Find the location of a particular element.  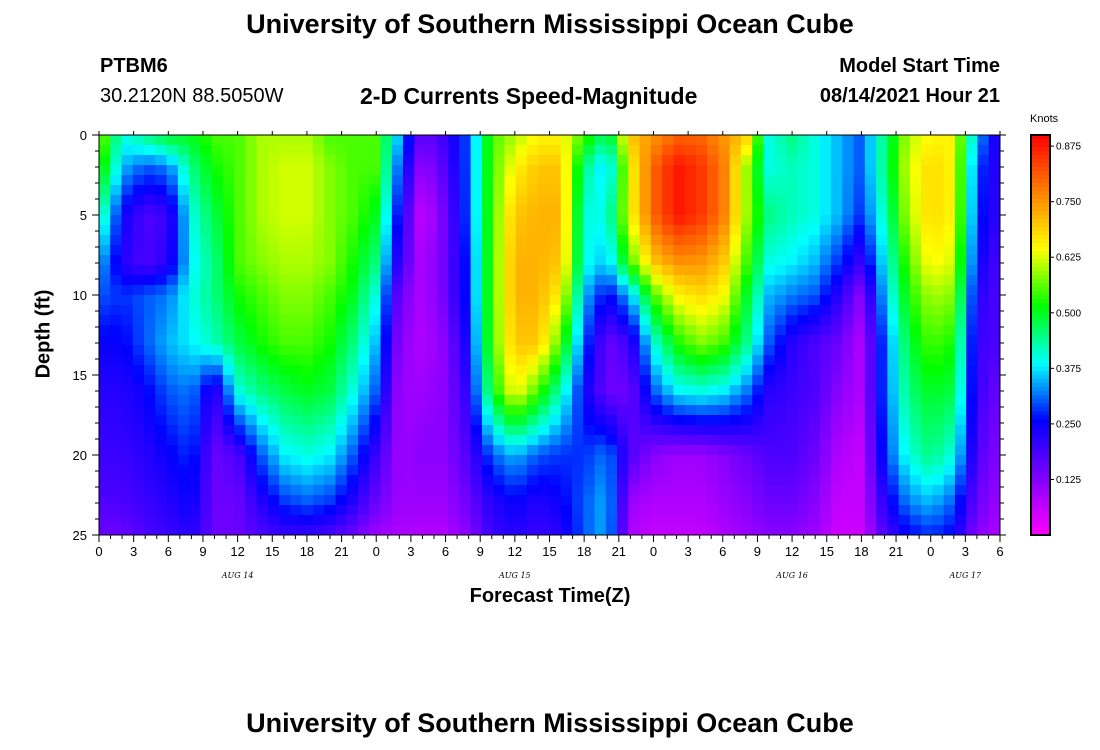

x-day-label: AUG 15 is located at coordinates (514, 575).